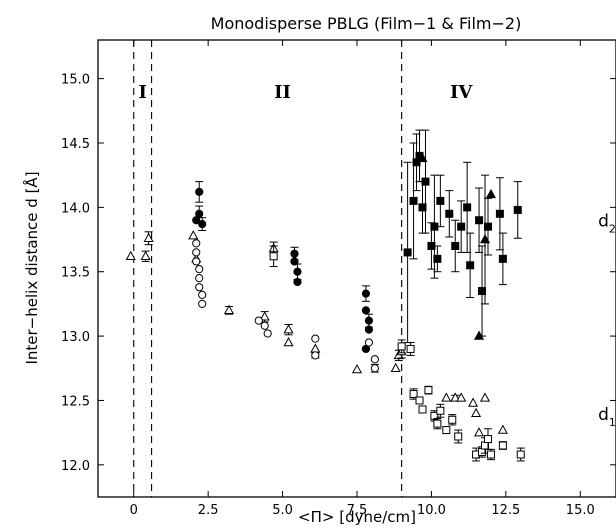 This screenshot has width=616, height=529. I want to click on series-label: d1, so click(607, 417).